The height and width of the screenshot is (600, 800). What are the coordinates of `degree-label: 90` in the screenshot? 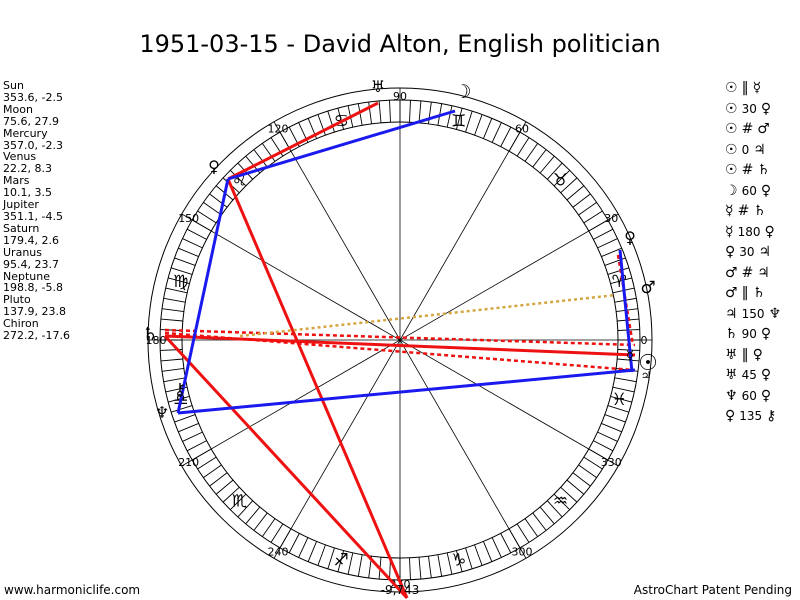 It's located at (400, 96).